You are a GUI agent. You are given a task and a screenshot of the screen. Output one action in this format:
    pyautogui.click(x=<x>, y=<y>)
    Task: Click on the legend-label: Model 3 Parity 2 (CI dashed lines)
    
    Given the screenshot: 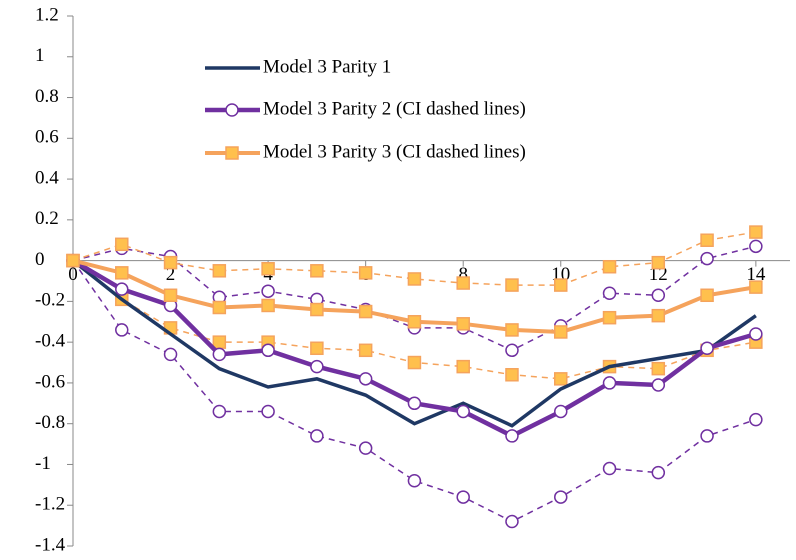 What is the action you would take?
    pyautogui.click(x=394, y=108)
    